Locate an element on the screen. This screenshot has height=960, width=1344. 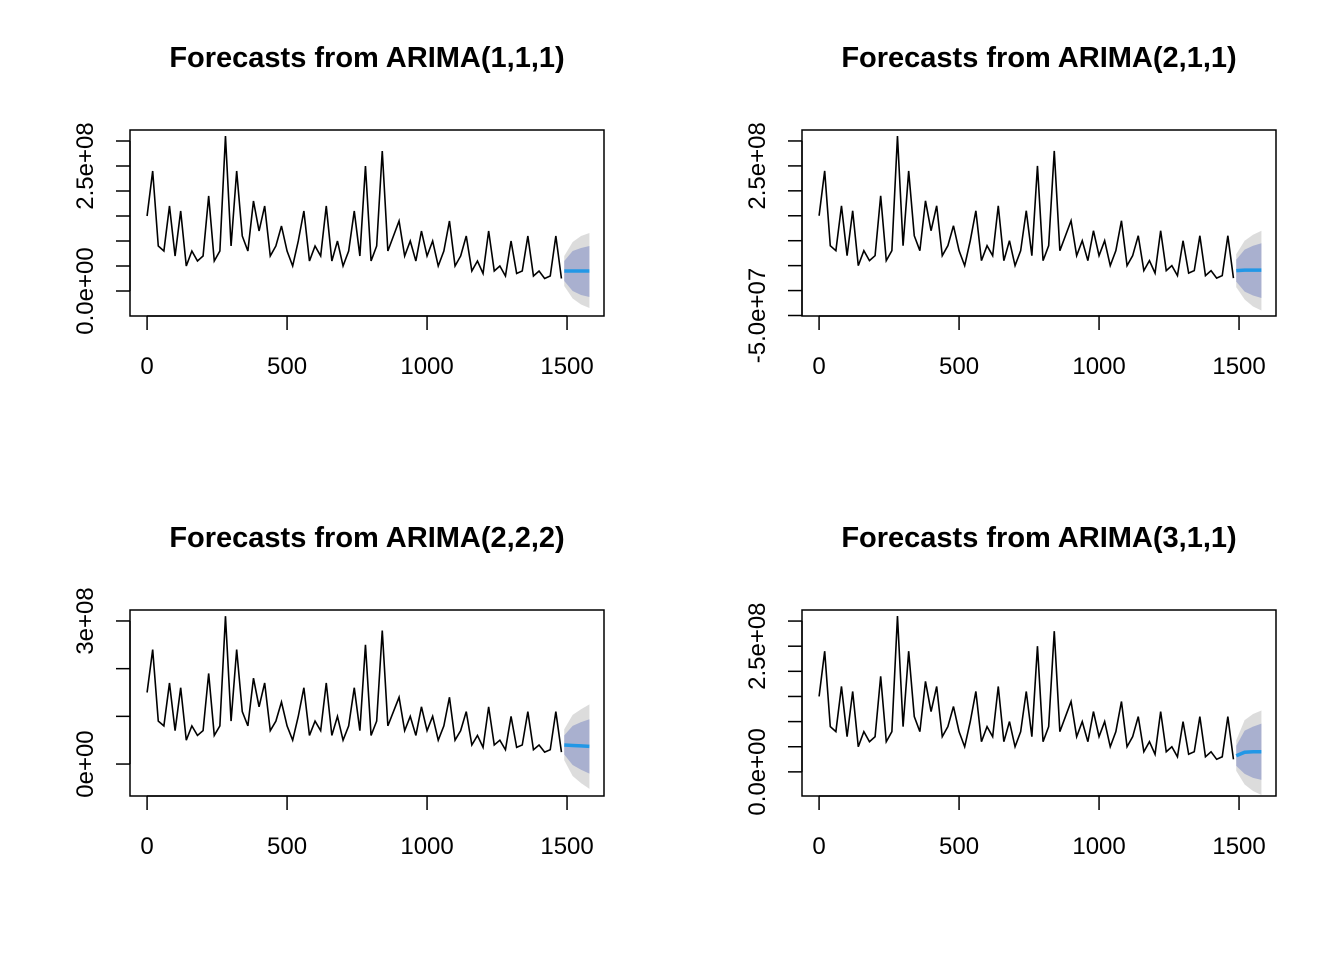
y-tick-label: -5.0e+07 is located at coordinates (757, 315).